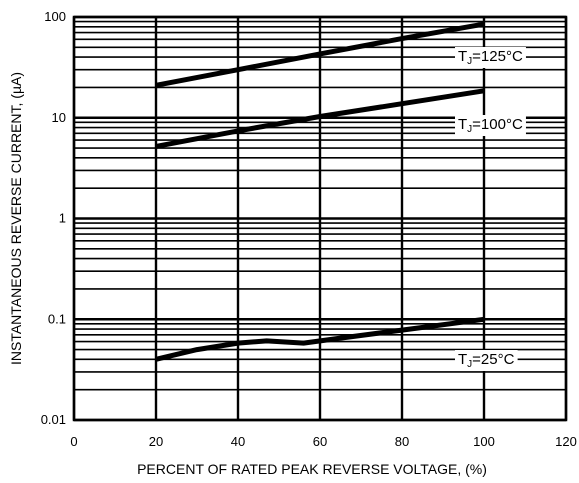  Describe the element at coordinates (73, 441) in the screenshot. I see `x-tick-label: 0` at that location.